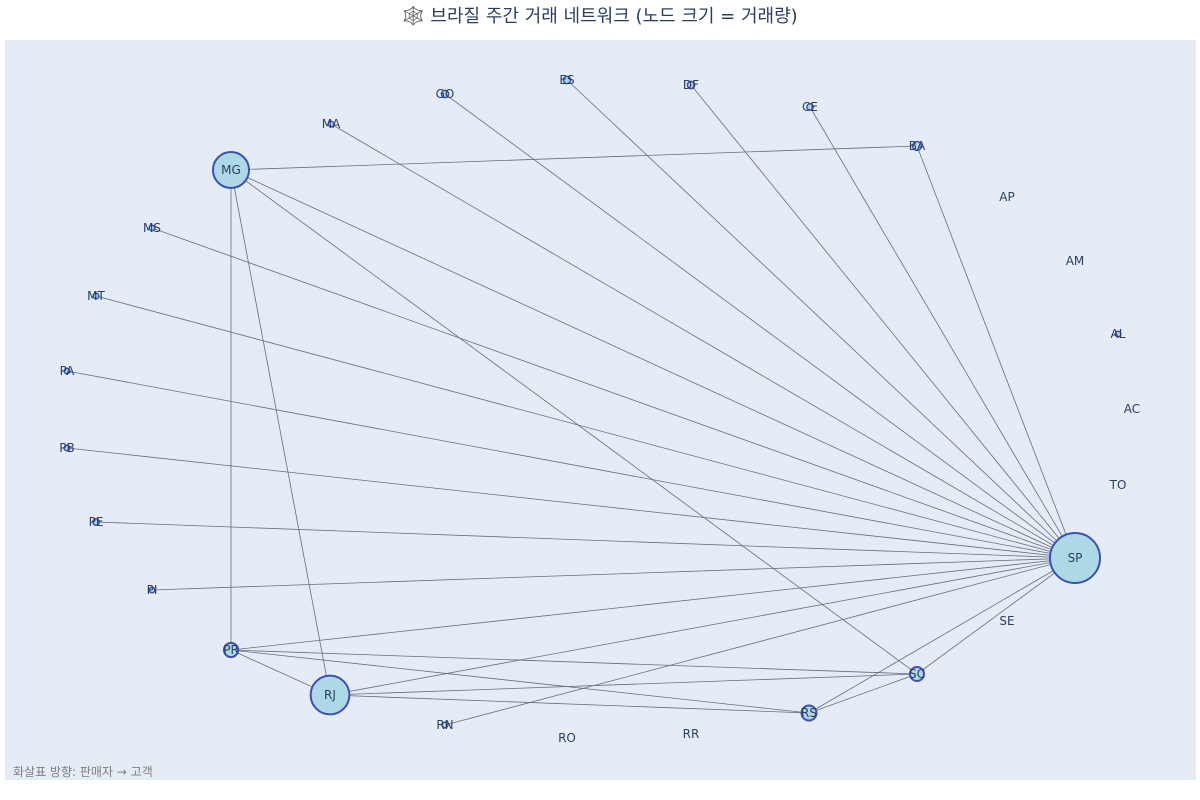  I want to click on node-label-mt: MT, so click(96, 296).